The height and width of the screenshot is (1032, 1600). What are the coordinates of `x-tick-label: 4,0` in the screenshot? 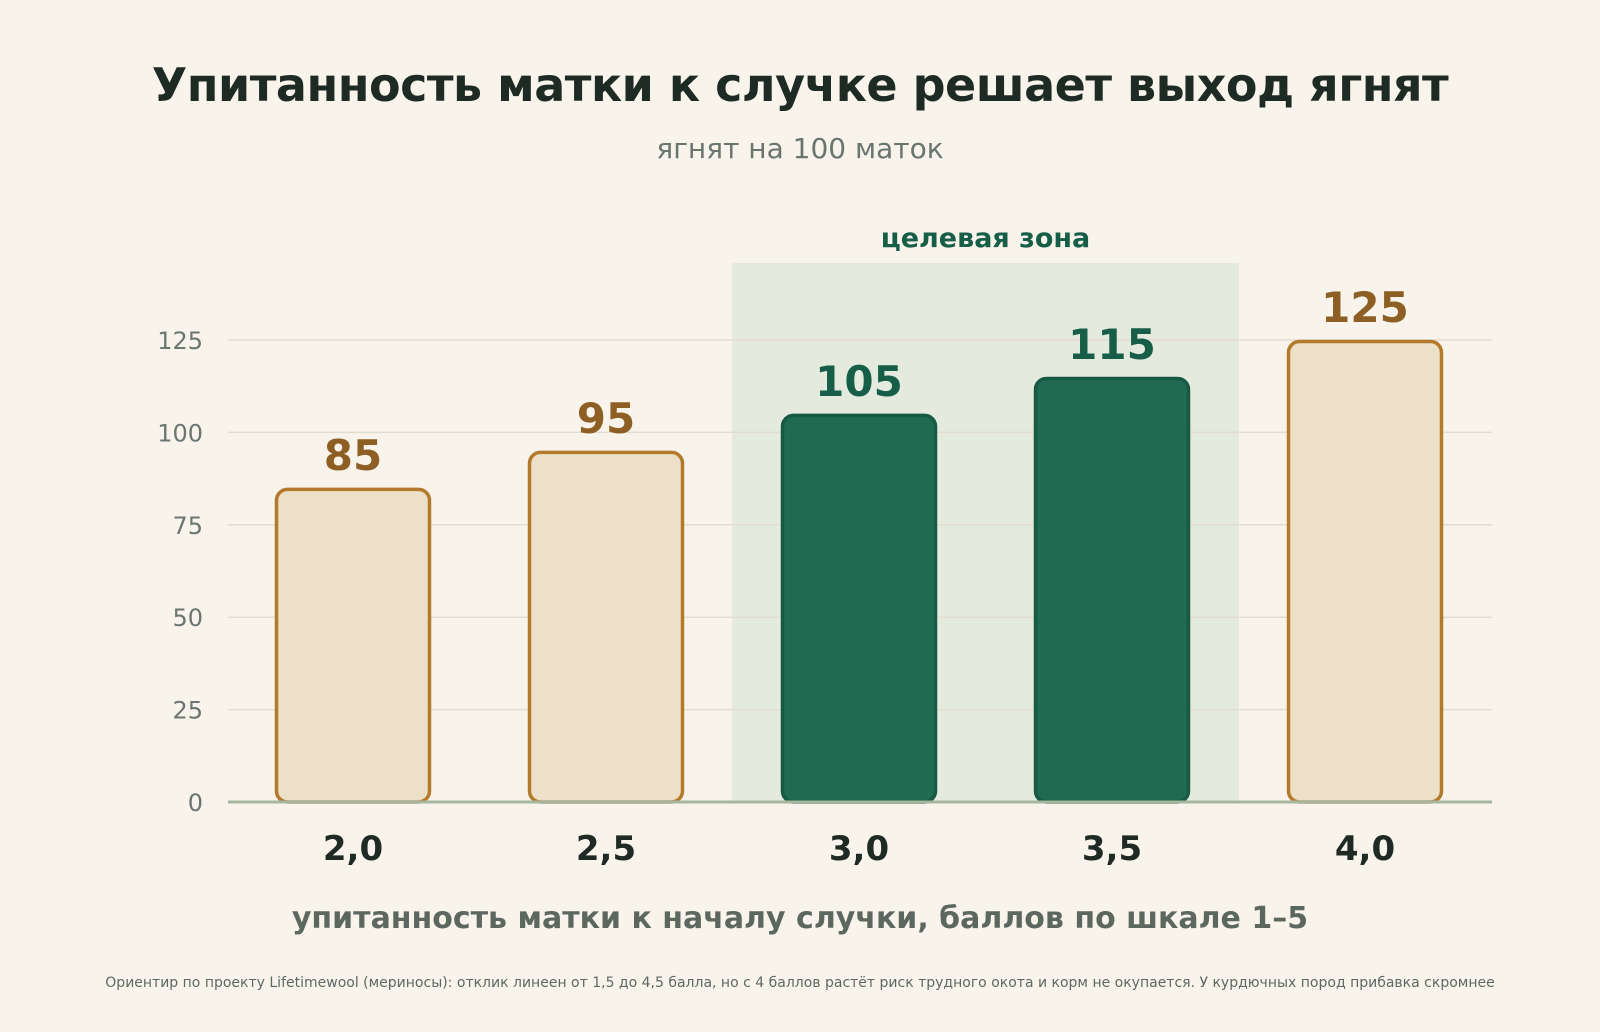 It's located at (1365, 849).